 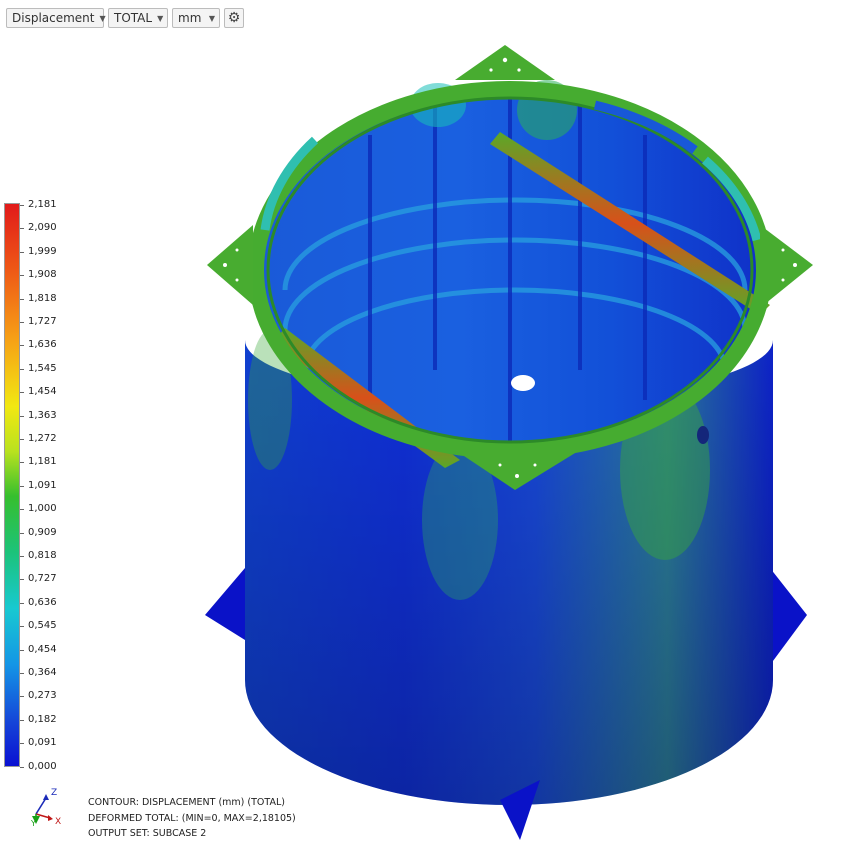 What do you see at coordinates (42, 766) in the screenshot?
I see `legend-label: 0,000` at bounding box center [42, 766].